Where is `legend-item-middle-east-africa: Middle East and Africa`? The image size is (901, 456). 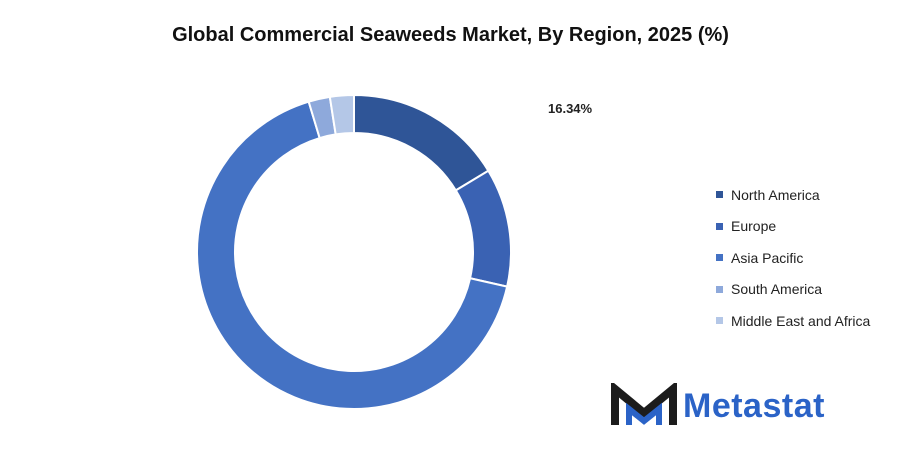
legend-item-middle-east-africa: Middle East and Africa is located at coordinates (793, 321).